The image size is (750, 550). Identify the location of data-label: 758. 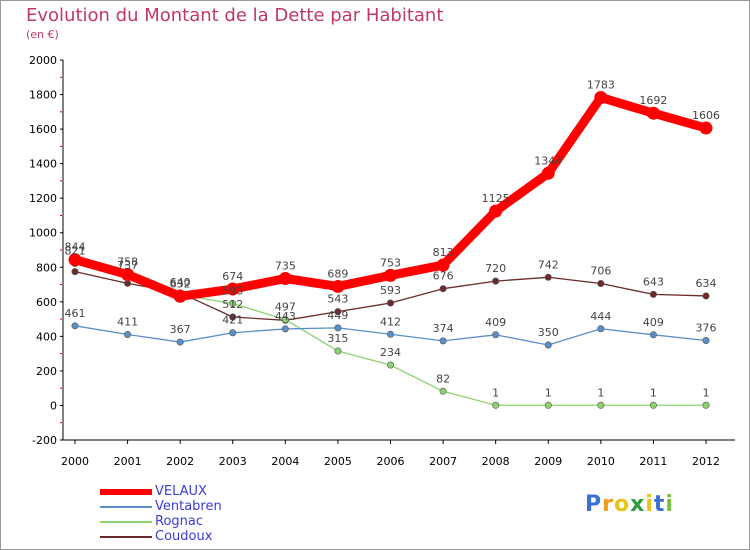
(127, 262).